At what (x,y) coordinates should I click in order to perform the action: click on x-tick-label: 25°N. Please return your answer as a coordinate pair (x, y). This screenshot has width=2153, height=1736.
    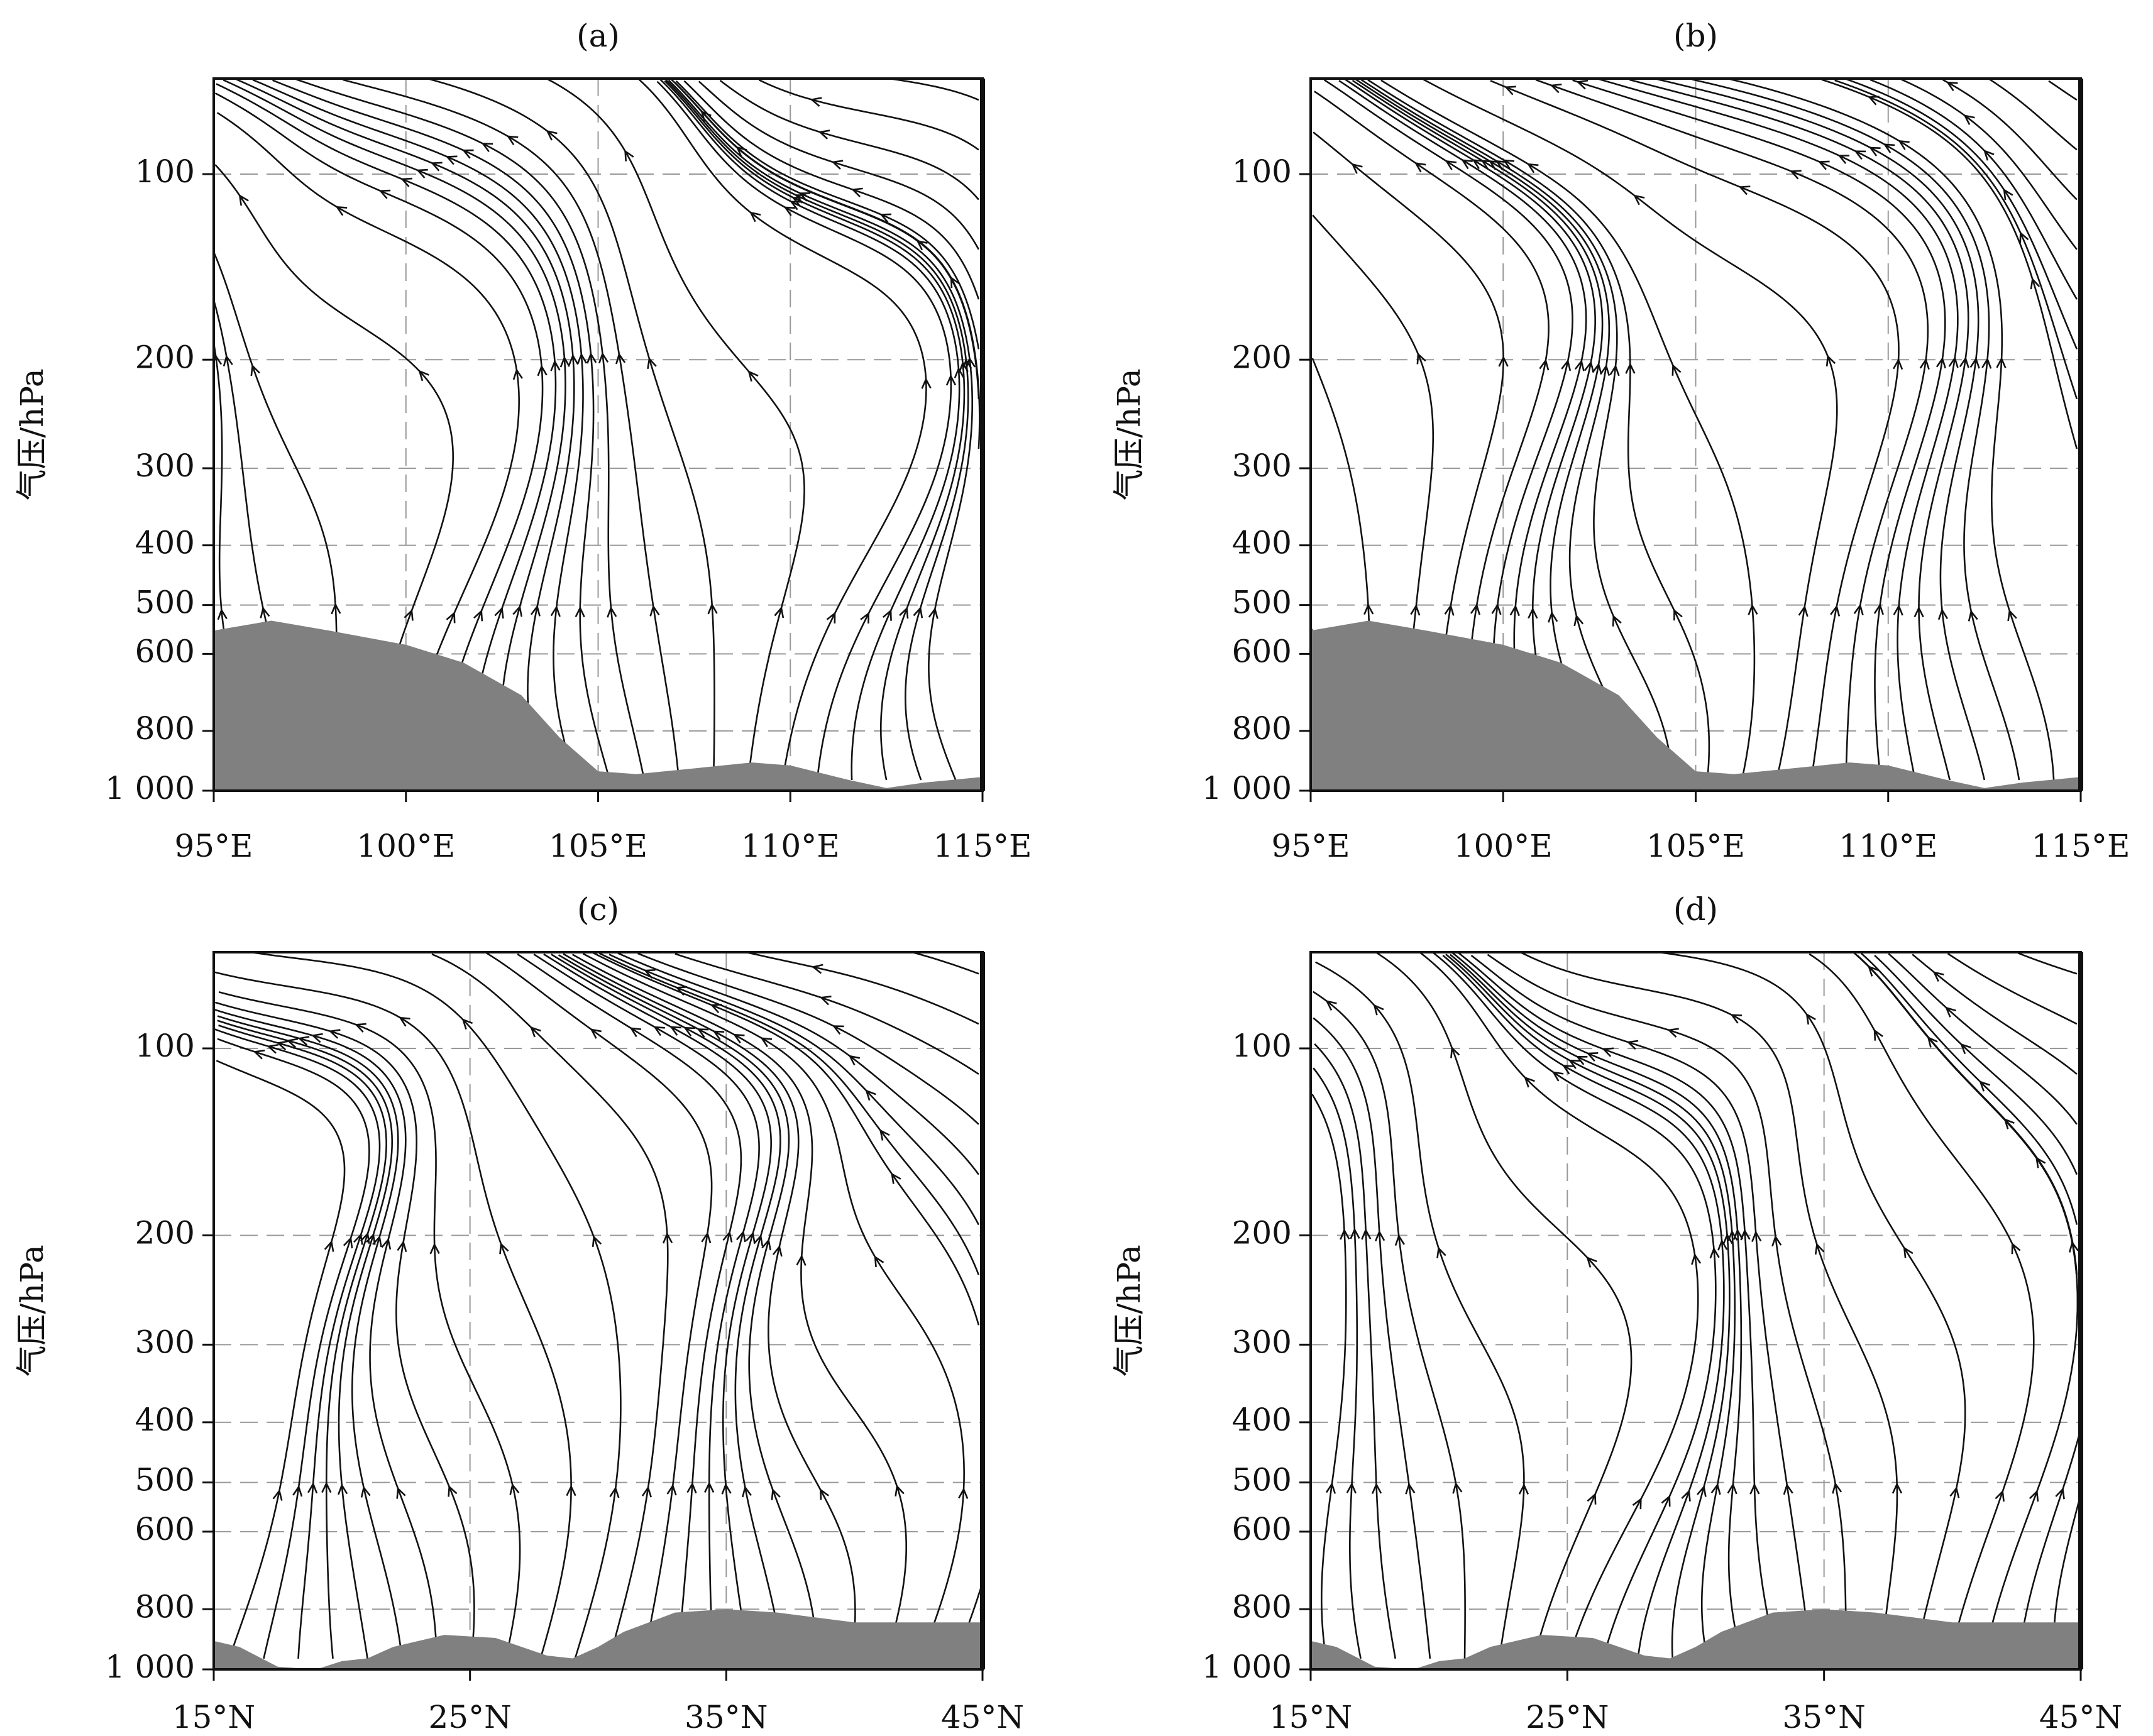
    Looking at the image, I should click on (469, 1717).